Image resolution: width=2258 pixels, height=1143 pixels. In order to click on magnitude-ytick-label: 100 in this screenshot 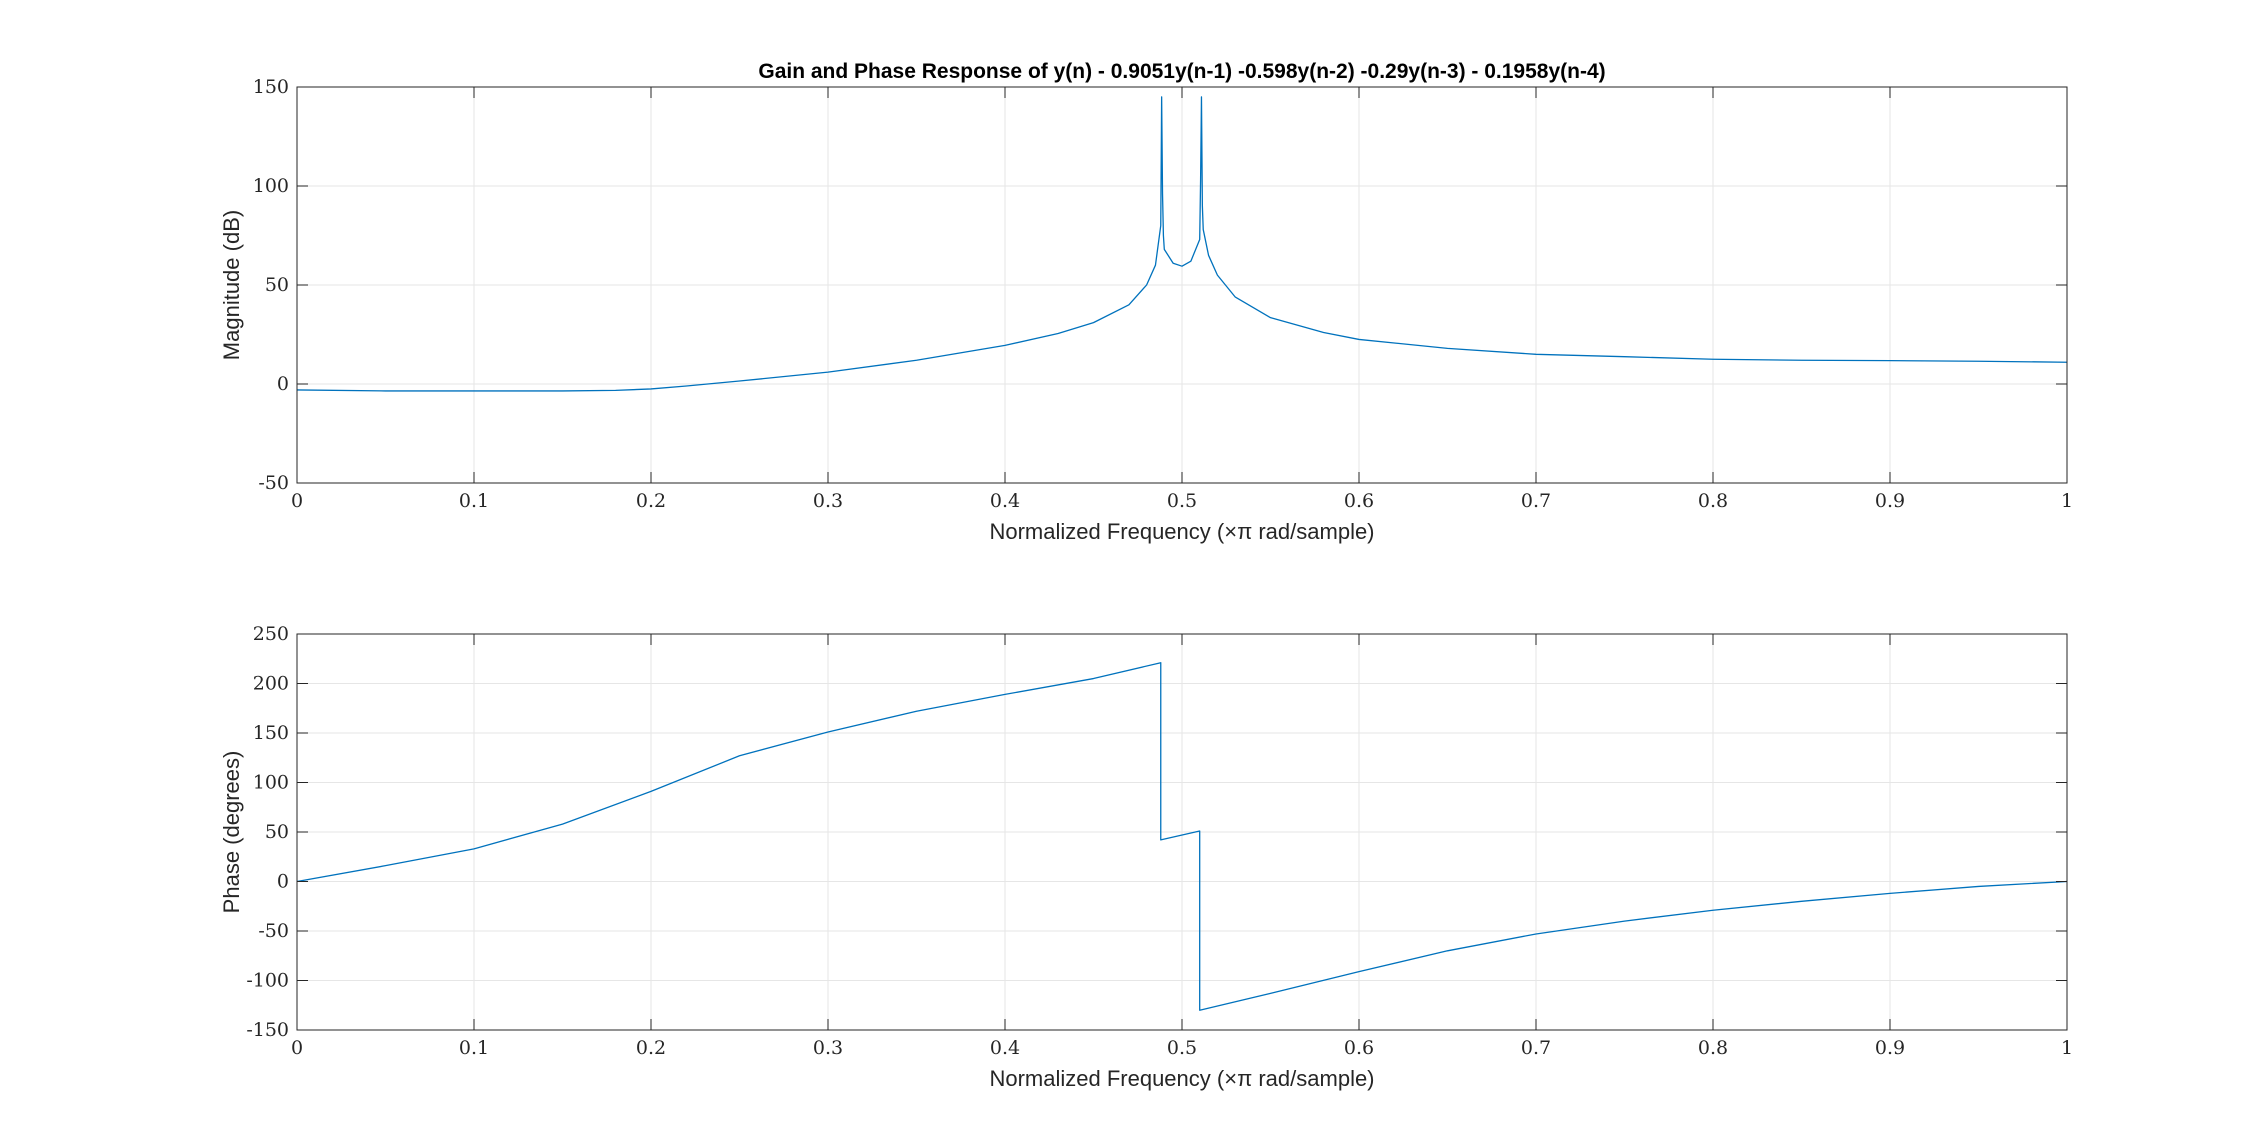, I will do `click(271, 186)`.